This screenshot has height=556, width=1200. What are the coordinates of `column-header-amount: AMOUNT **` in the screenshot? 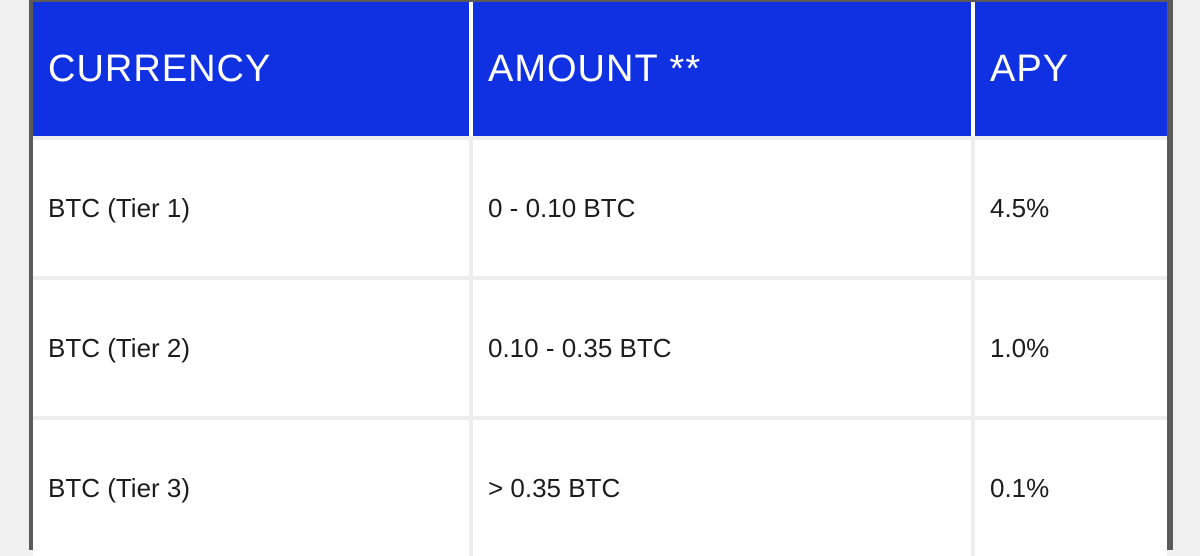 It's located at (724, 69).